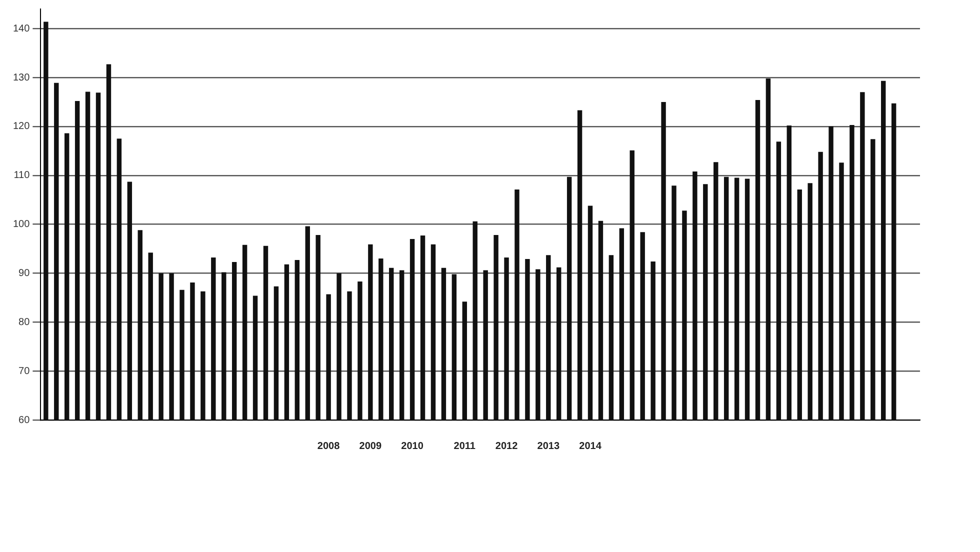 The width and height of the screenshot is (980, 552). I want to click on x-tick-label: 2014, so click(590, 446).